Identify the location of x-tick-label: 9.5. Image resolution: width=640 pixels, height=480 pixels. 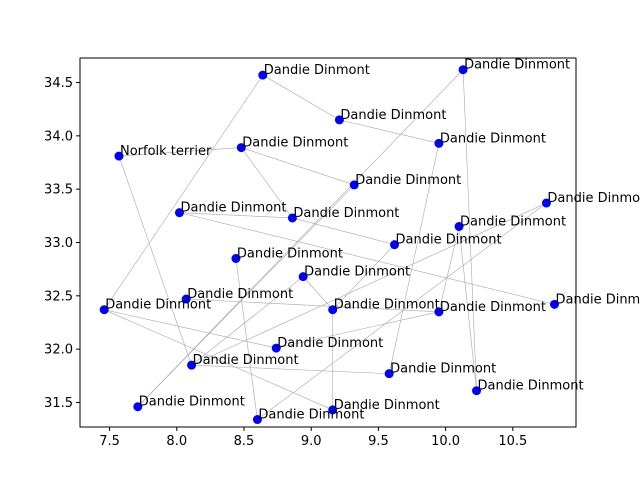
(378, 441).